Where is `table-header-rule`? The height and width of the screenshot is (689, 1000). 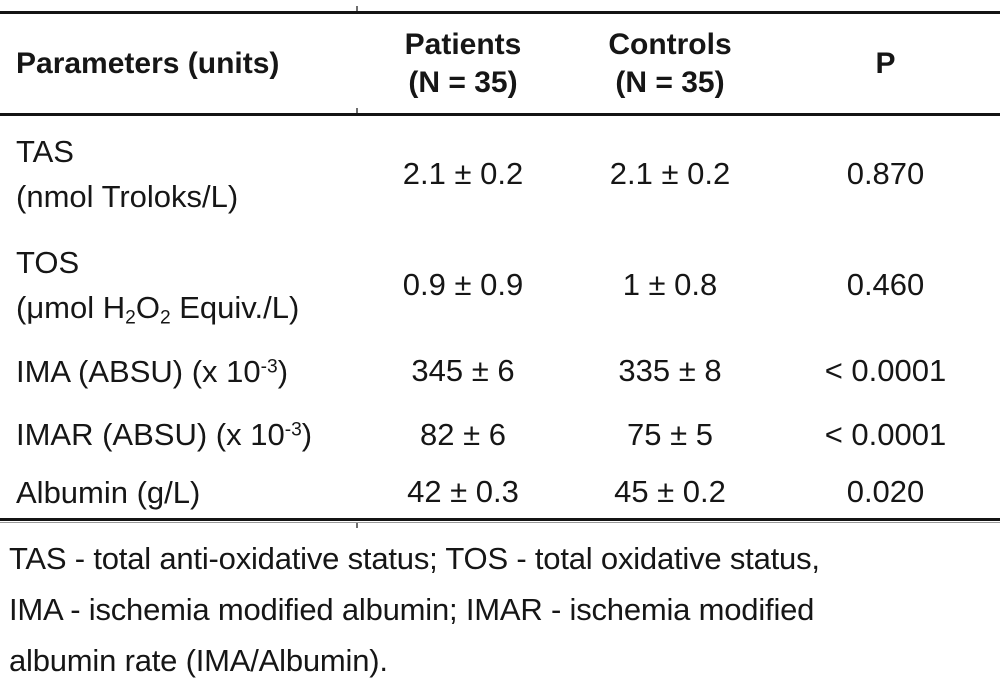
table-header-rule is located at coordinates (500, 114).